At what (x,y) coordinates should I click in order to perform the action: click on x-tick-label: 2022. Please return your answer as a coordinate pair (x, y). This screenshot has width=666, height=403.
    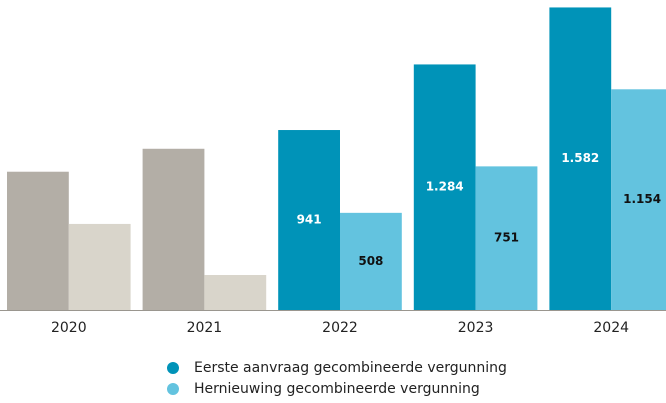
    Looking at the image, I should click on (340, 328).